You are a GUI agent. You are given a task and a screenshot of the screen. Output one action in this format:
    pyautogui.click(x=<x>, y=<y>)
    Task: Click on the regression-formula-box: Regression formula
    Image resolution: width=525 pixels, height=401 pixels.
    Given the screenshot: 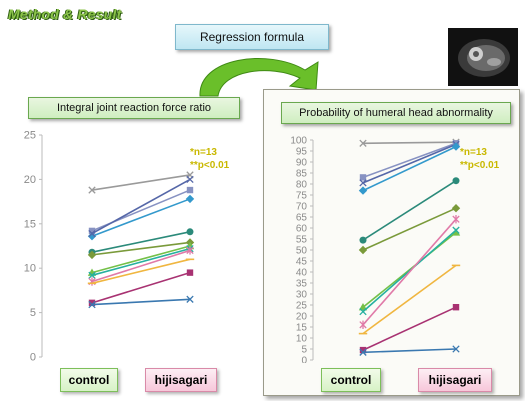 What is the action you would take?
    pyautogui.click(x=252, y=37)
    